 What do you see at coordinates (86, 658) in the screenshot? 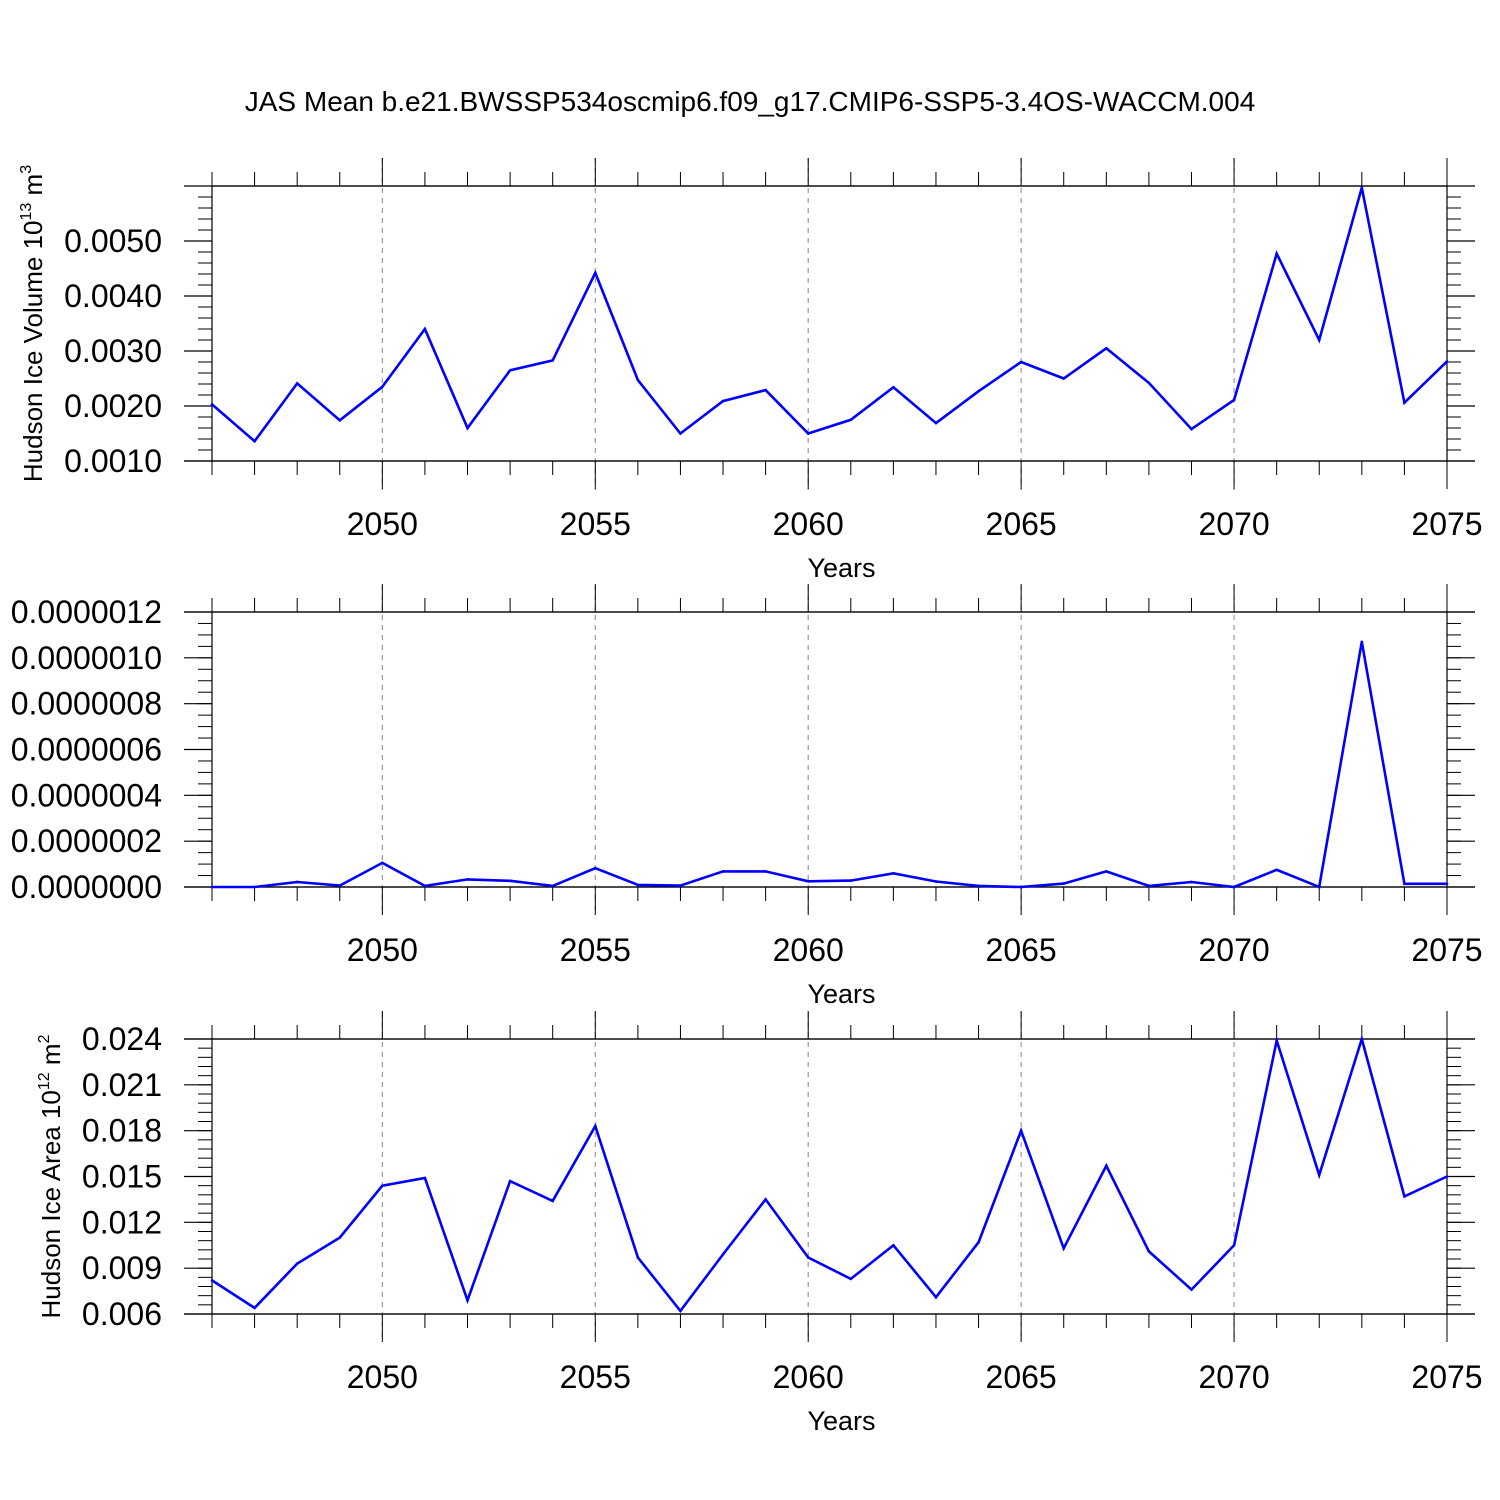
I see `y-tick-label: 0.0000010` at bounding box center [86, 658].